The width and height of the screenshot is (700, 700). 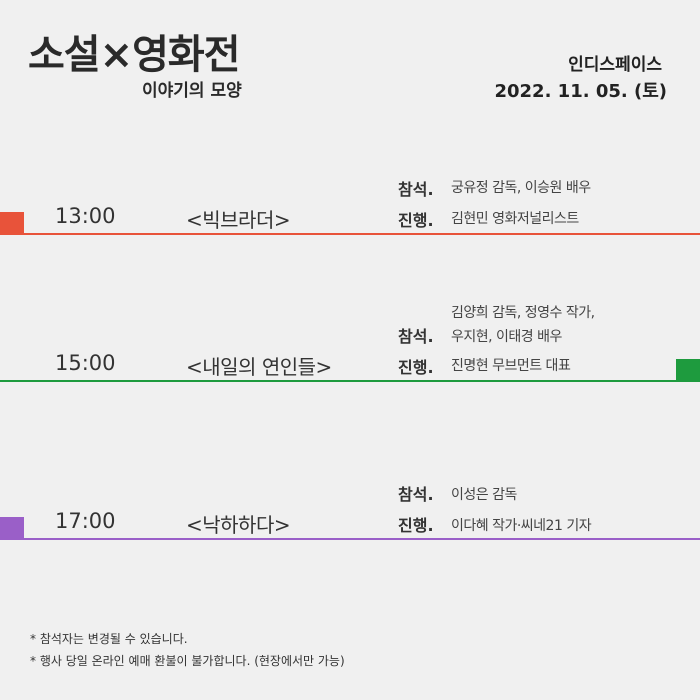 I want to click on event-date: 2022. 11. 05. (토), so click(x=580, y=91).